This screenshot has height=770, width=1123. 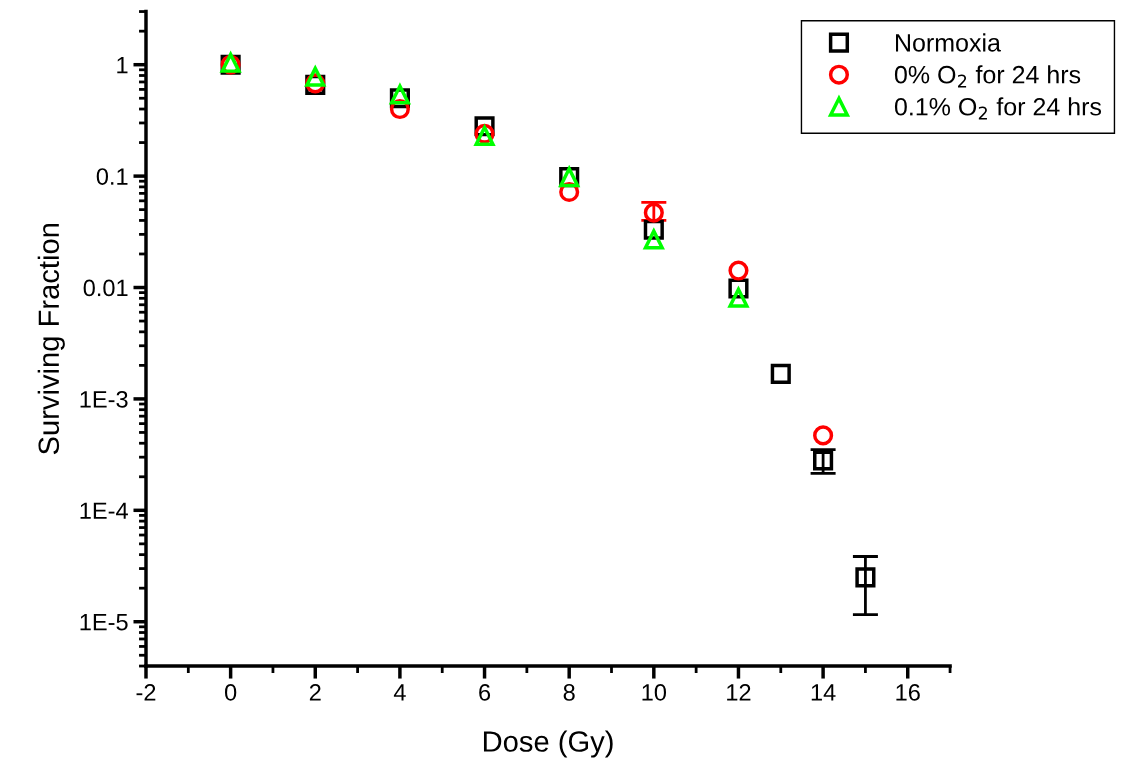 What do you see at coordinates (51, 339) in the screenshot?
I see `y-axis-title: Surviving Fraction` at bounding box center [51, 339].